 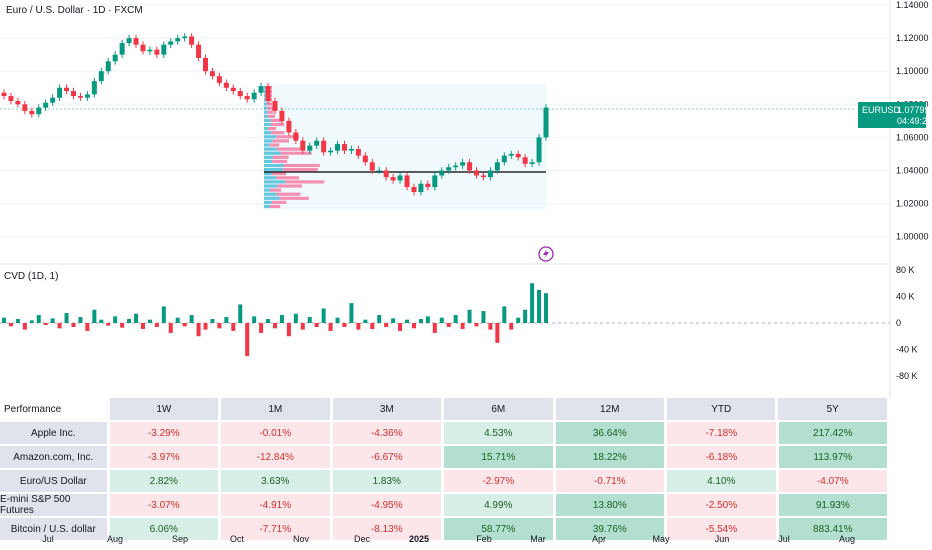 I want to click on cvd-scale: 80 K 40 K 0 -40 K -80 K, so click(x=907, y=323).